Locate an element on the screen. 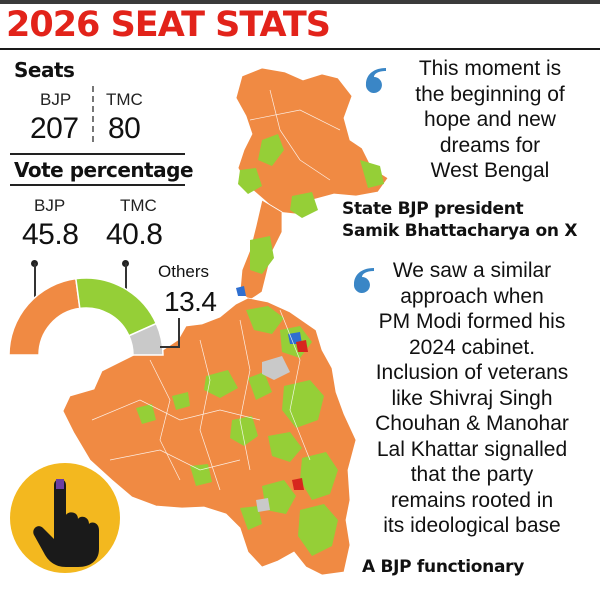  quote-1-line: West Bengal is located at coordinates (490, 170).